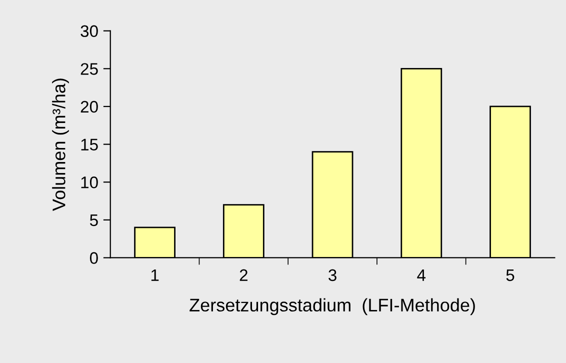 The image size is (566, 363). I want to click on y-tick-label: 30, so click(89, 31).